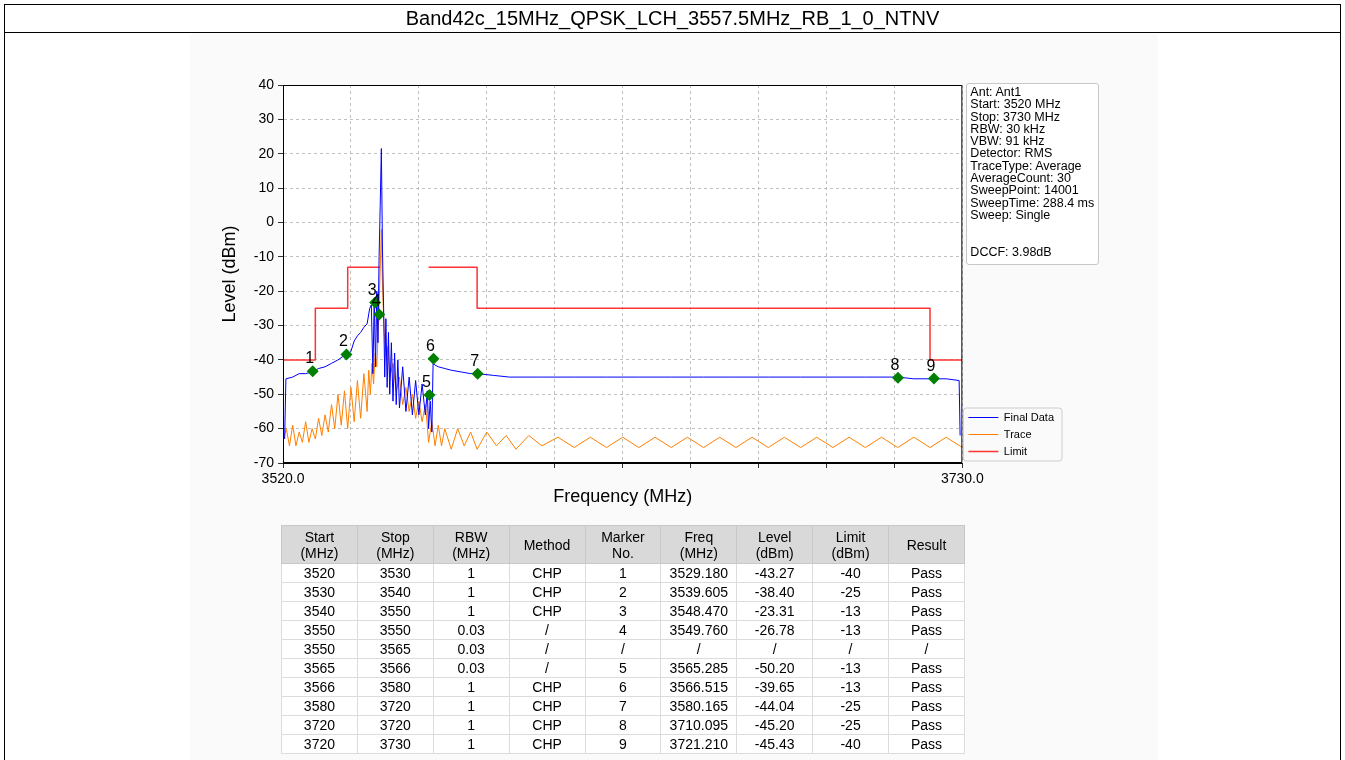 Image resolution: width=1345 pixels, height=760 pixels. What do you see at coordinates (1017, 433) in the screenshot?
I see `legend-label: Trace` at bounding box center [1017, 433].